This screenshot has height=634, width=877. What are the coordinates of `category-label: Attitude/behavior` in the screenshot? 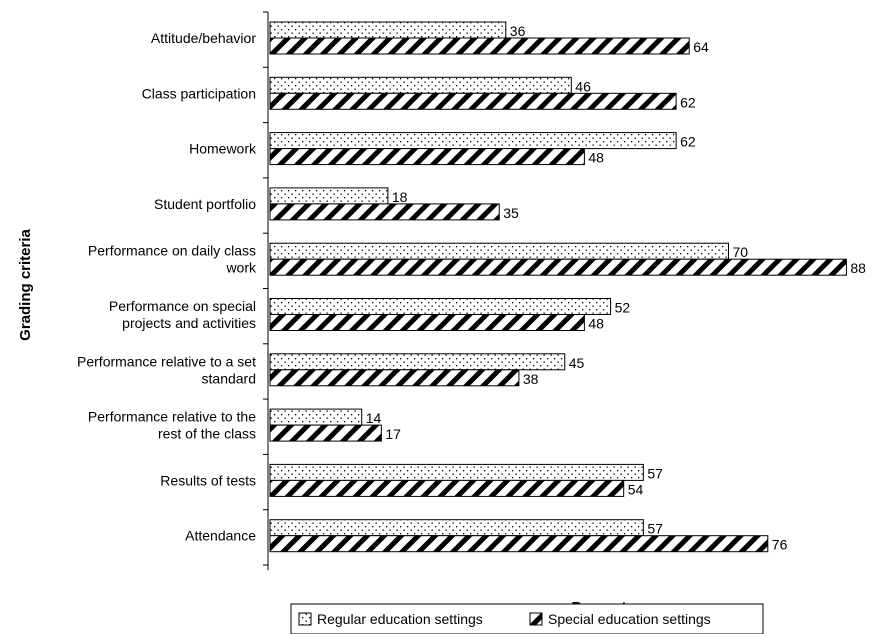 It's located at (203, 38).